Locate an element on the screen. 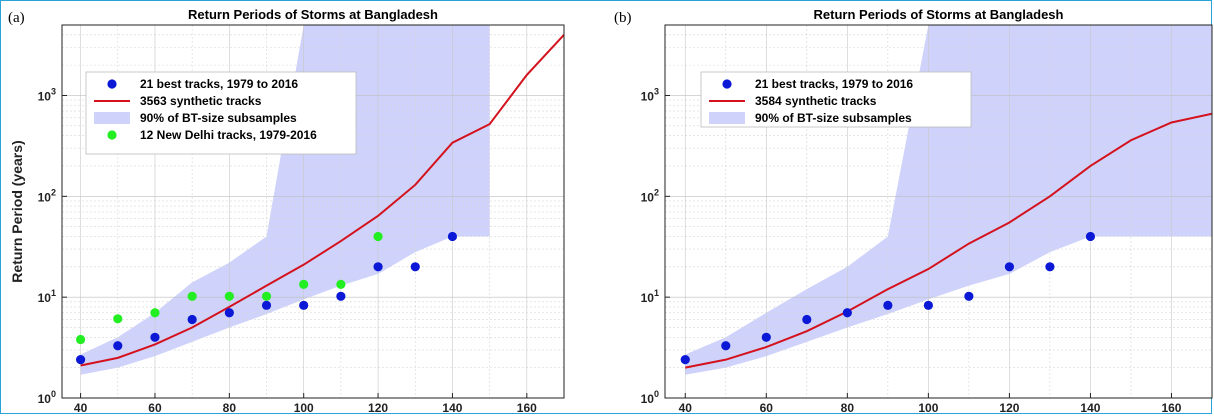  panel-label: (b) is located at coordinates (623, 18).